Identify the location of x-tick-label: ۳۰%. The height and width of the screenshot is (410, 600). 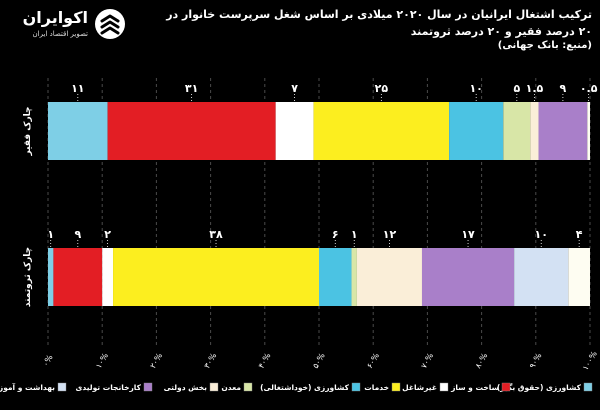
(210, 360).